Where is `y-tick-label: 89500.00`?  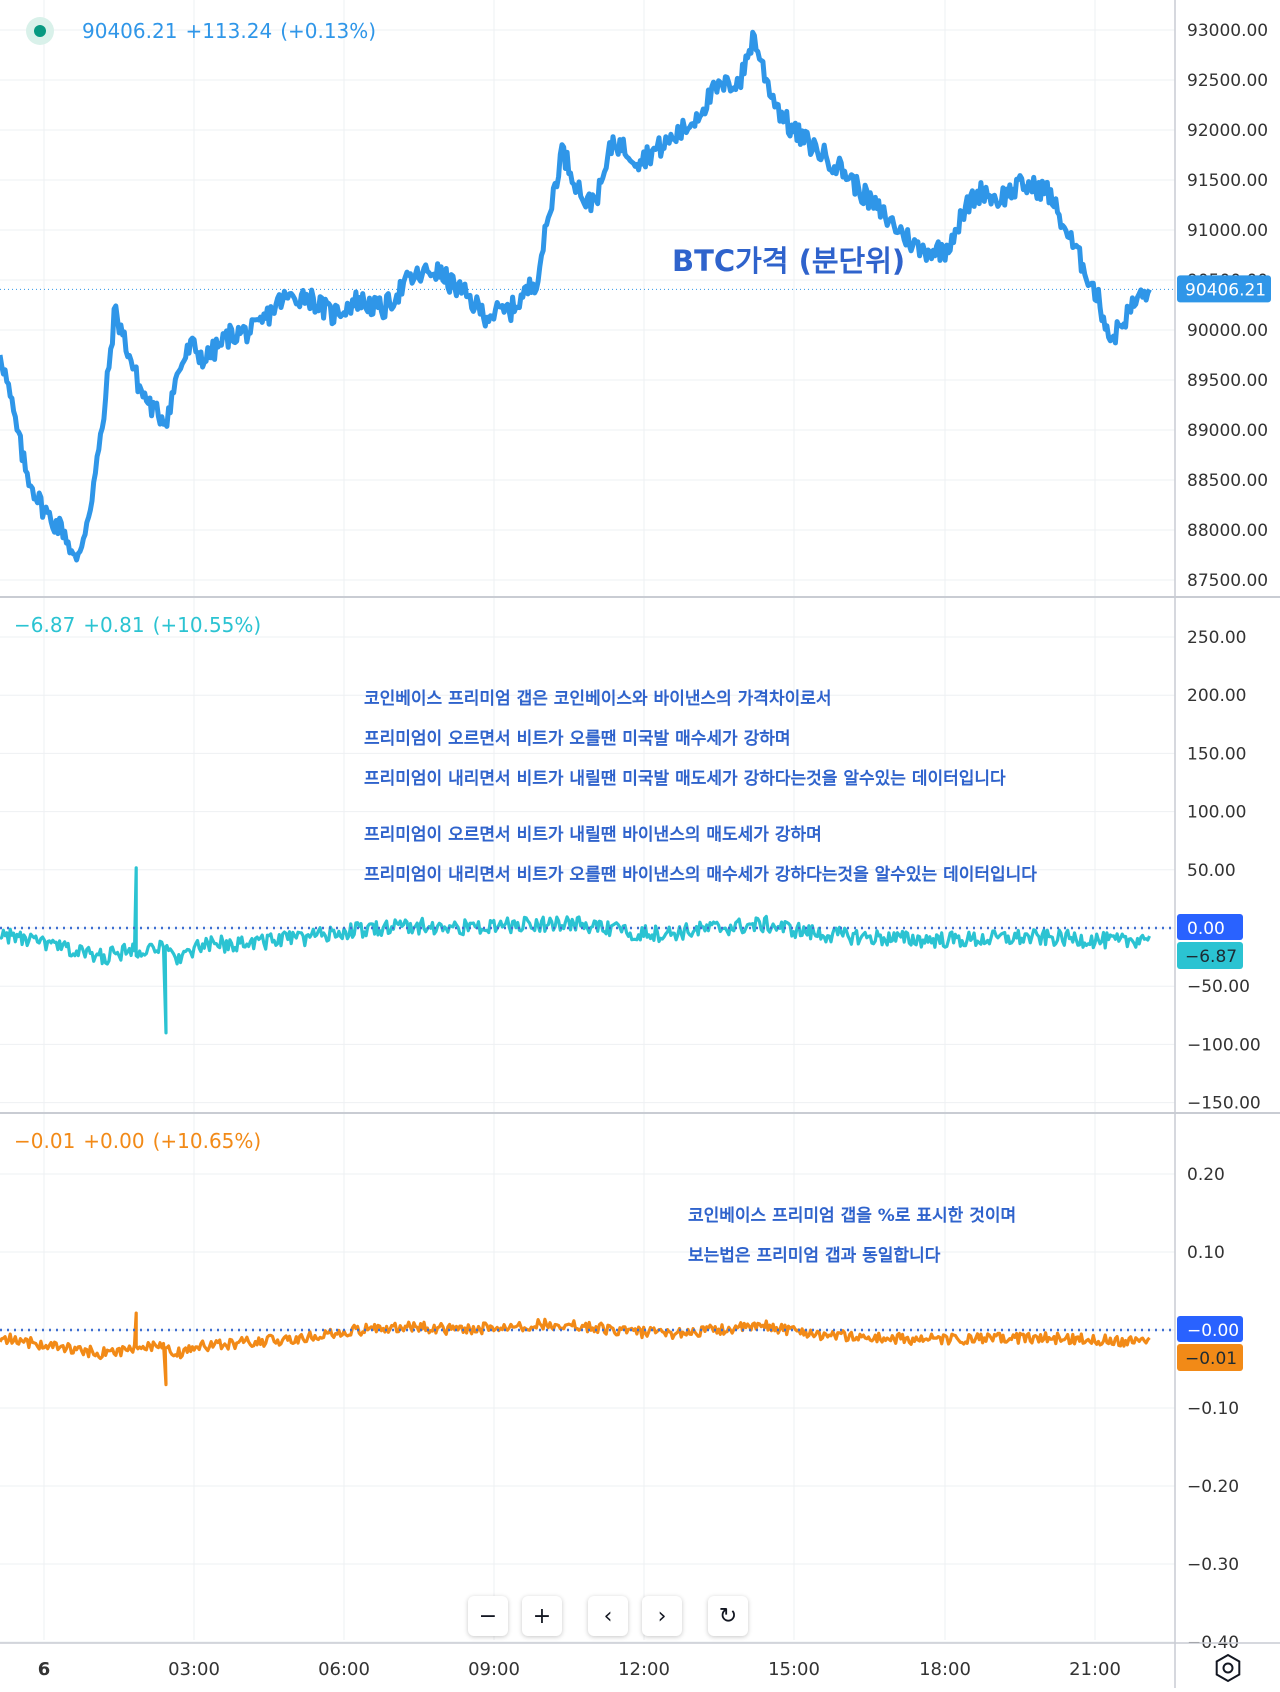
y-tick-label: 89500.00 is located at coordinates (1227, 381).